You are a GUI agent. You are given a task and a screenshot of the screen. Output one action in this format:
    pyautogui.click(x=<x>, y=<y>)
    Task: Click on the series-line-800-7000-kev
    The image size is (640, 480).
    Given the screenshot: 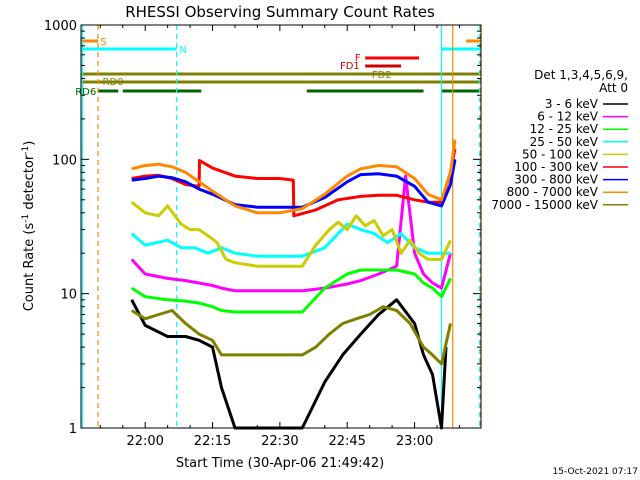 What is the action you would take?
    pyautogui.click(x=294, y=177)
    